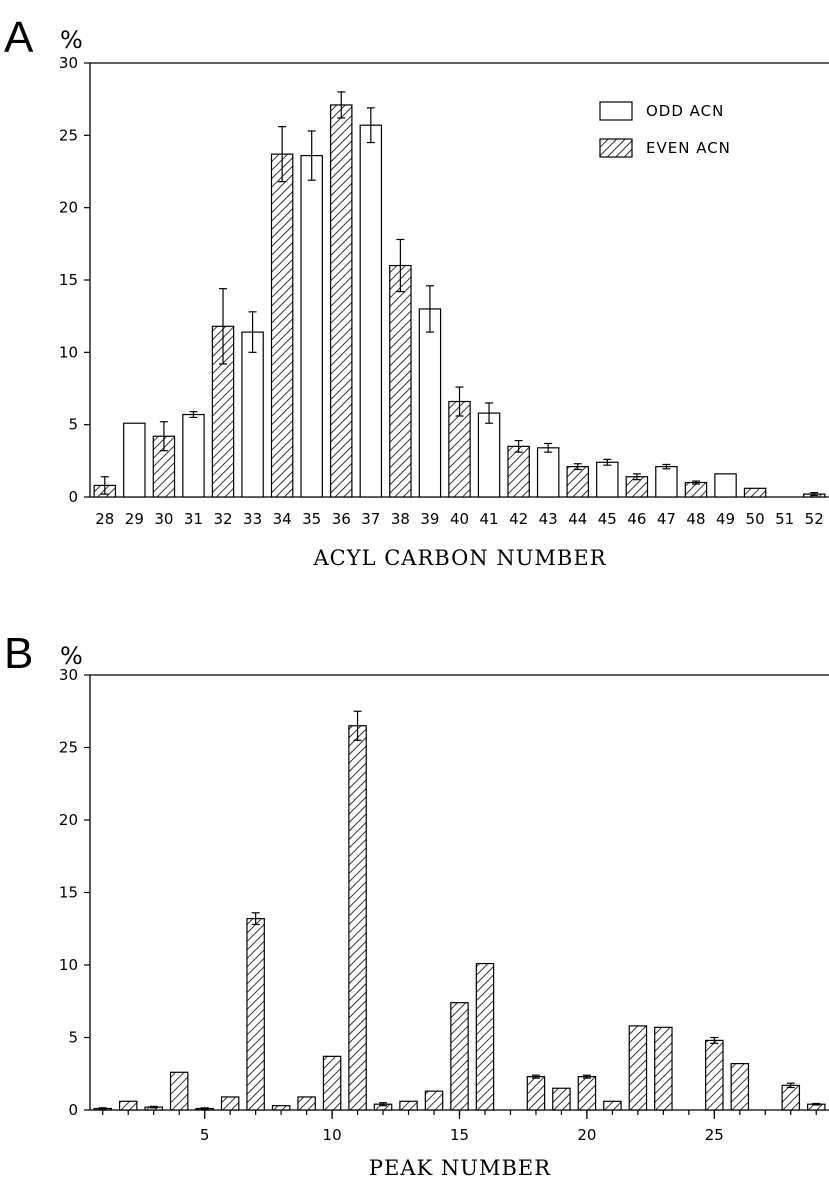 This screenshot has width=829, height=1183. Describe the element at coordinates (460, 1168) in the screenshot. I see `panel-b-x-axis-title: PEAK NUMBER` at that location.